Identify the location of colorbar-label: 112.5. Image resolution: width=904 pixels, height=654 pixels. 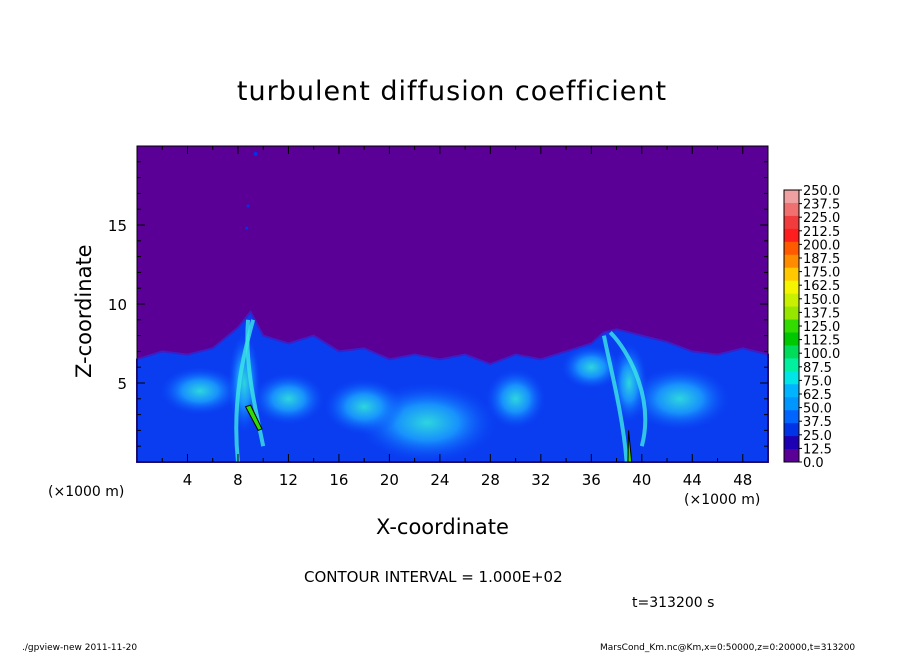
(821, 341).